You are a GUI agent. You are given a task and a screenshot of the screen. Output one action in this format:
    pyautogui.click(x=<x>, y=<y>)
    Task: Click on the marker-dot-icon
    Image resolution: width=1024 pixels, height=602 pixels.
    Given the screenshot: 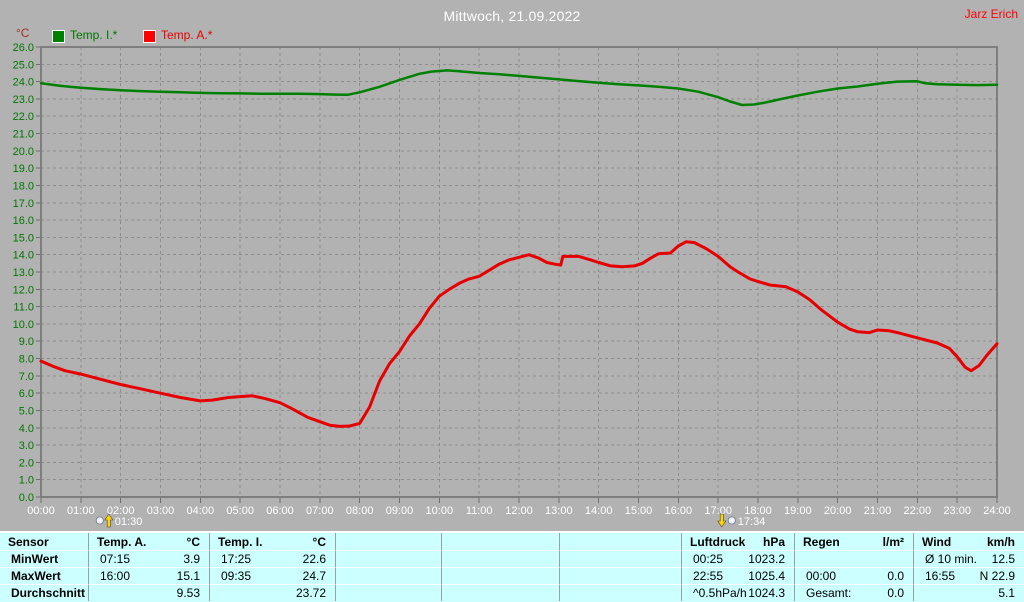 What is the action you would take?
    pyautogui.click(x=99, y=520)
    